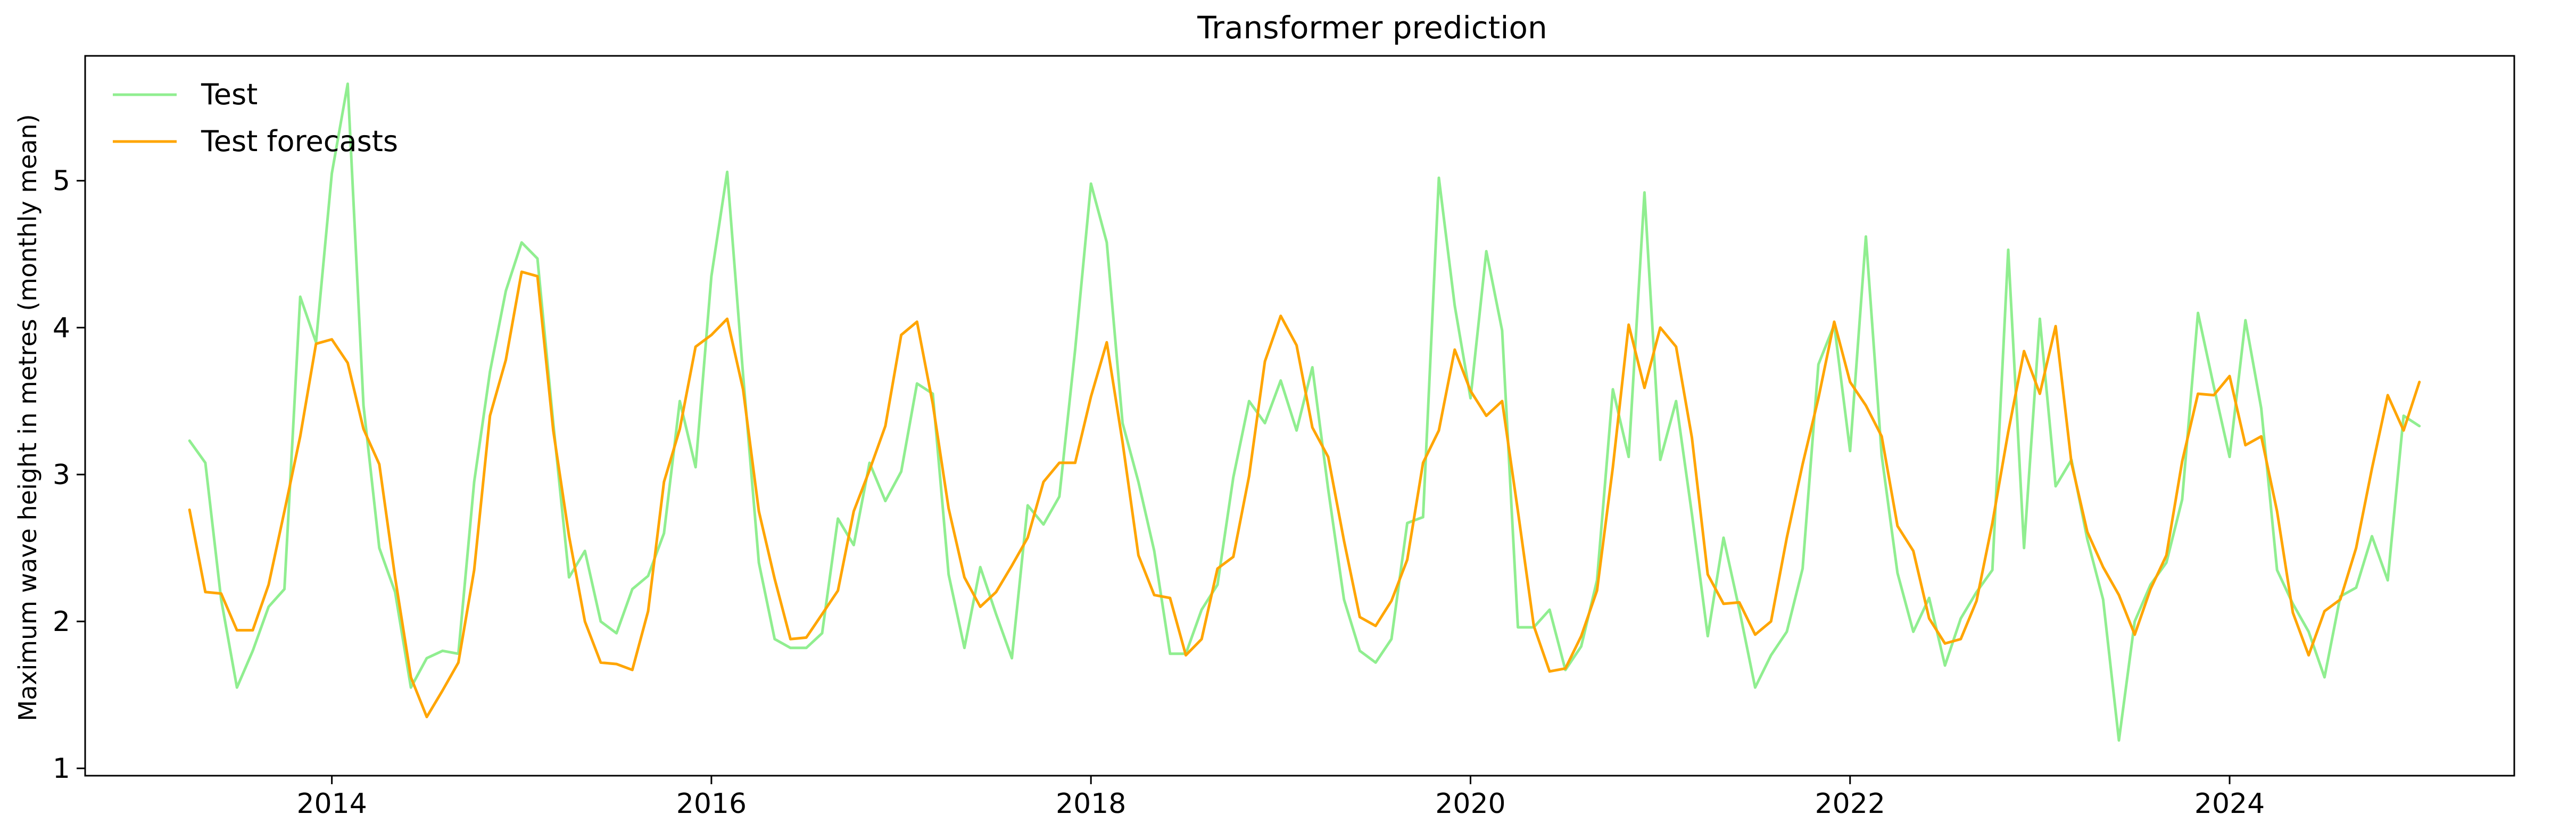 This screenshot has height=839, width=2576. I want to click on x-tick-label: 2016, so click(711, 804).